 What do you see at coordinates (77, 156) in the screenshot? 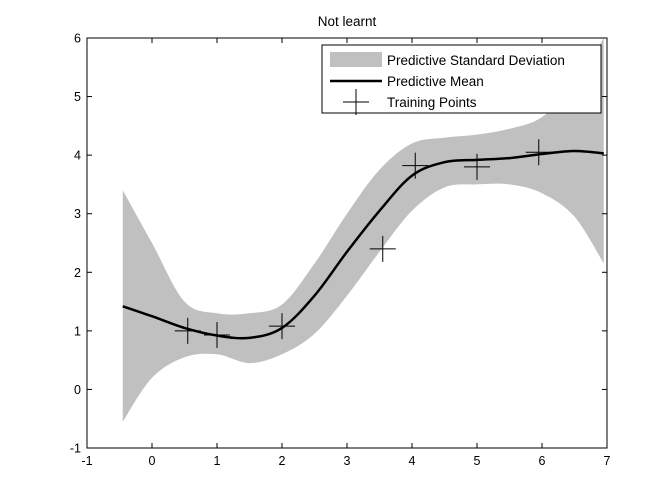
I see `y-tick-label: 4` at bounding box center [77, 156].